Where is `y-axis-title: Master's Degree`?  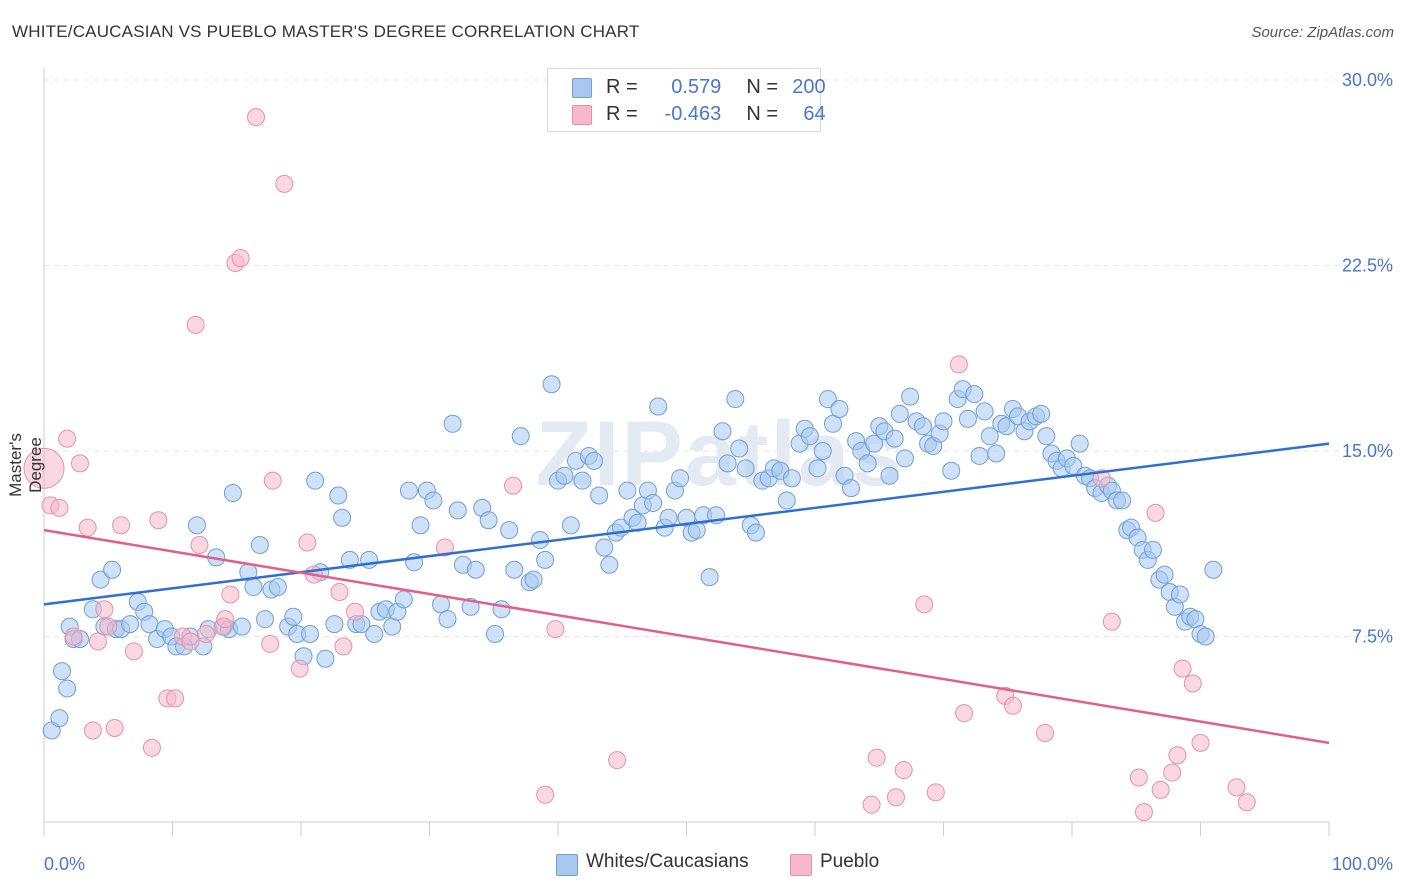
y-axis-title: Master's Degree is located at coordinates (25, 465).